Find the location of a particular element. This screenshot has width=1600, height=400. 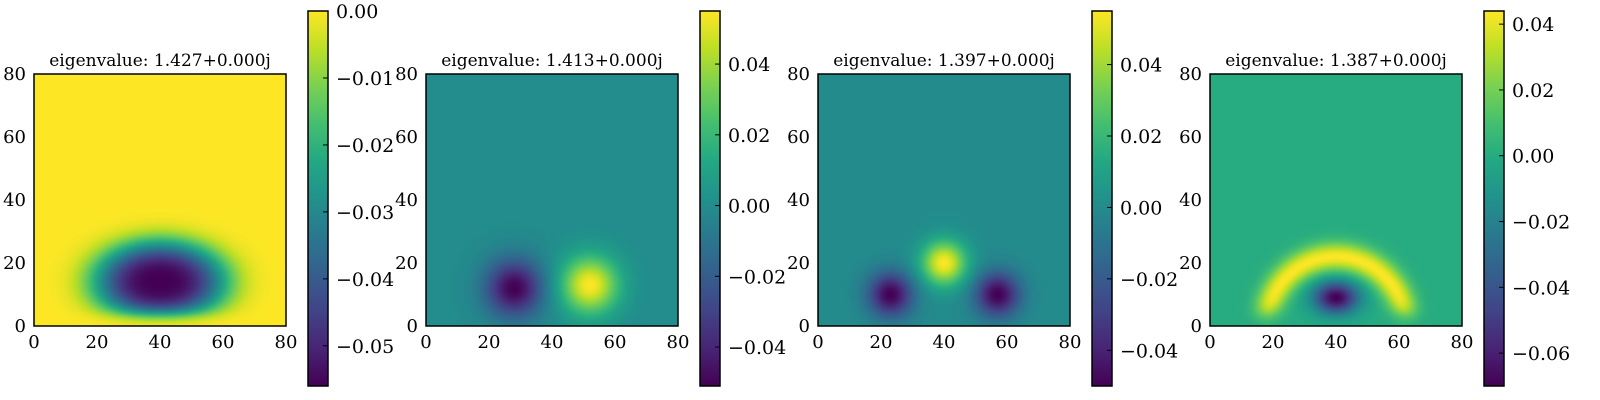

colorbar-tick-label: −0.03 is located at coordinates (365, 213).